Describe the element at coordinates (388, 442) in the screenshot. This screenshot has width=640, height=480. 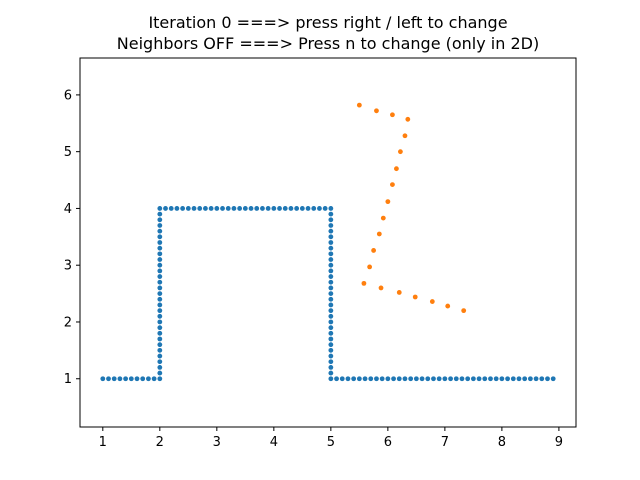
I see `x-tick-label: 6` at that location.